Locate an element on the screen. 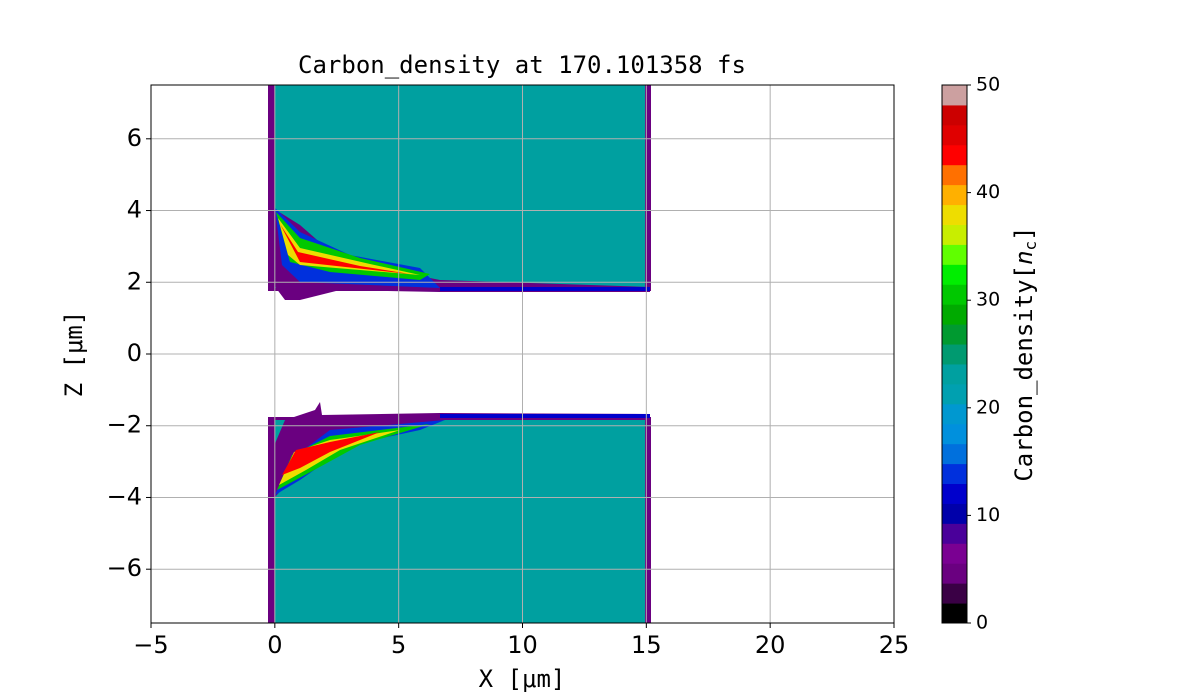 This screenshot has height=700, width=1200. colorbar-tick-label: 10 is located at coordinates (988, 515).